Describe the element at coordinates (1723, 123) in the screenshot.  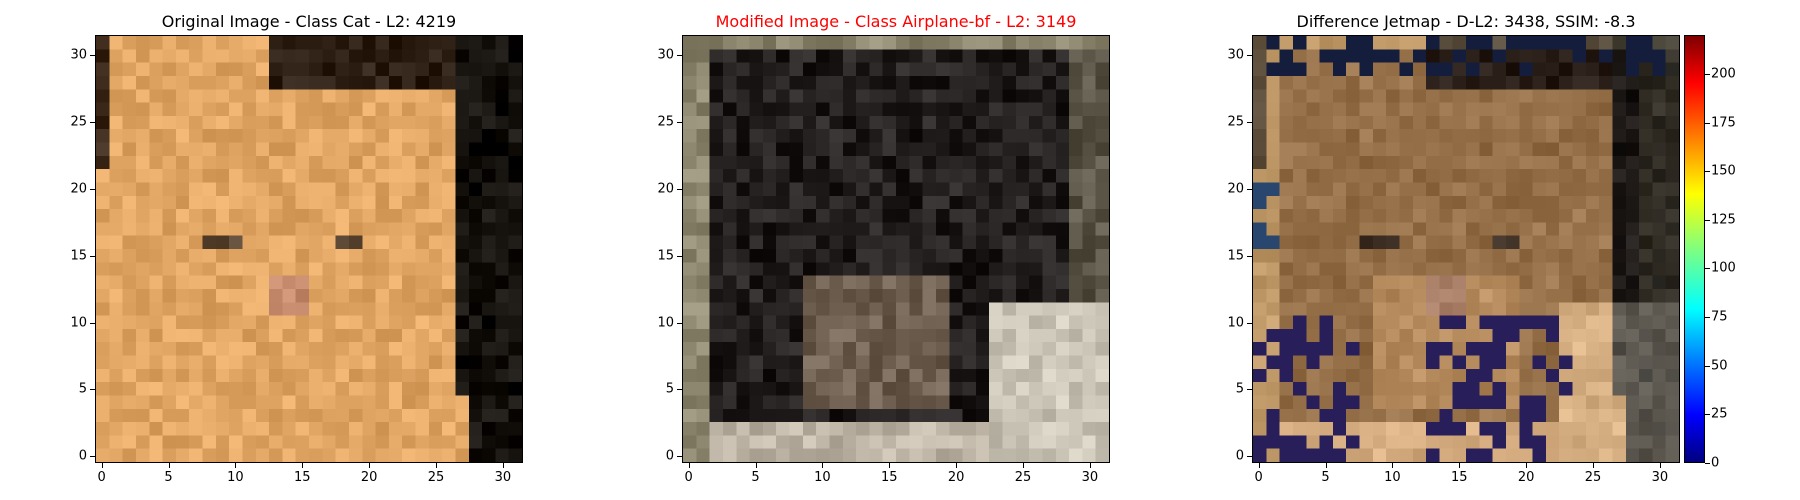
I see `colorbar-tick-label: 175` at that location.